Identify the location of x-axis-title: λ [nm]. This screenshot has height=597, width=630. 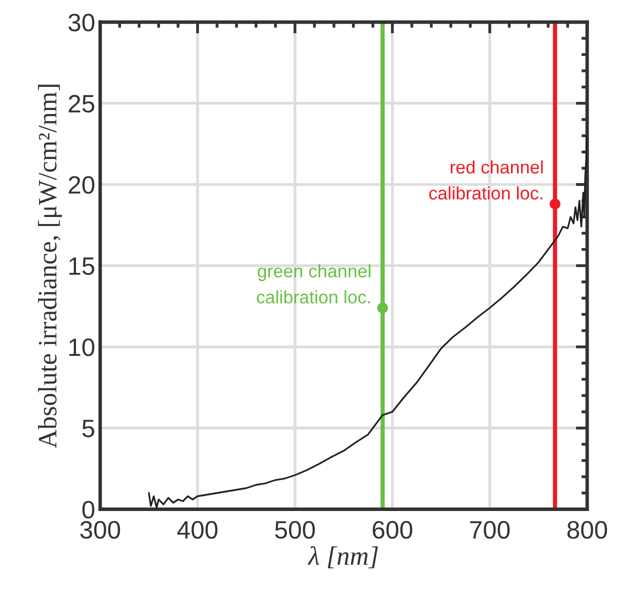
(343, 557).